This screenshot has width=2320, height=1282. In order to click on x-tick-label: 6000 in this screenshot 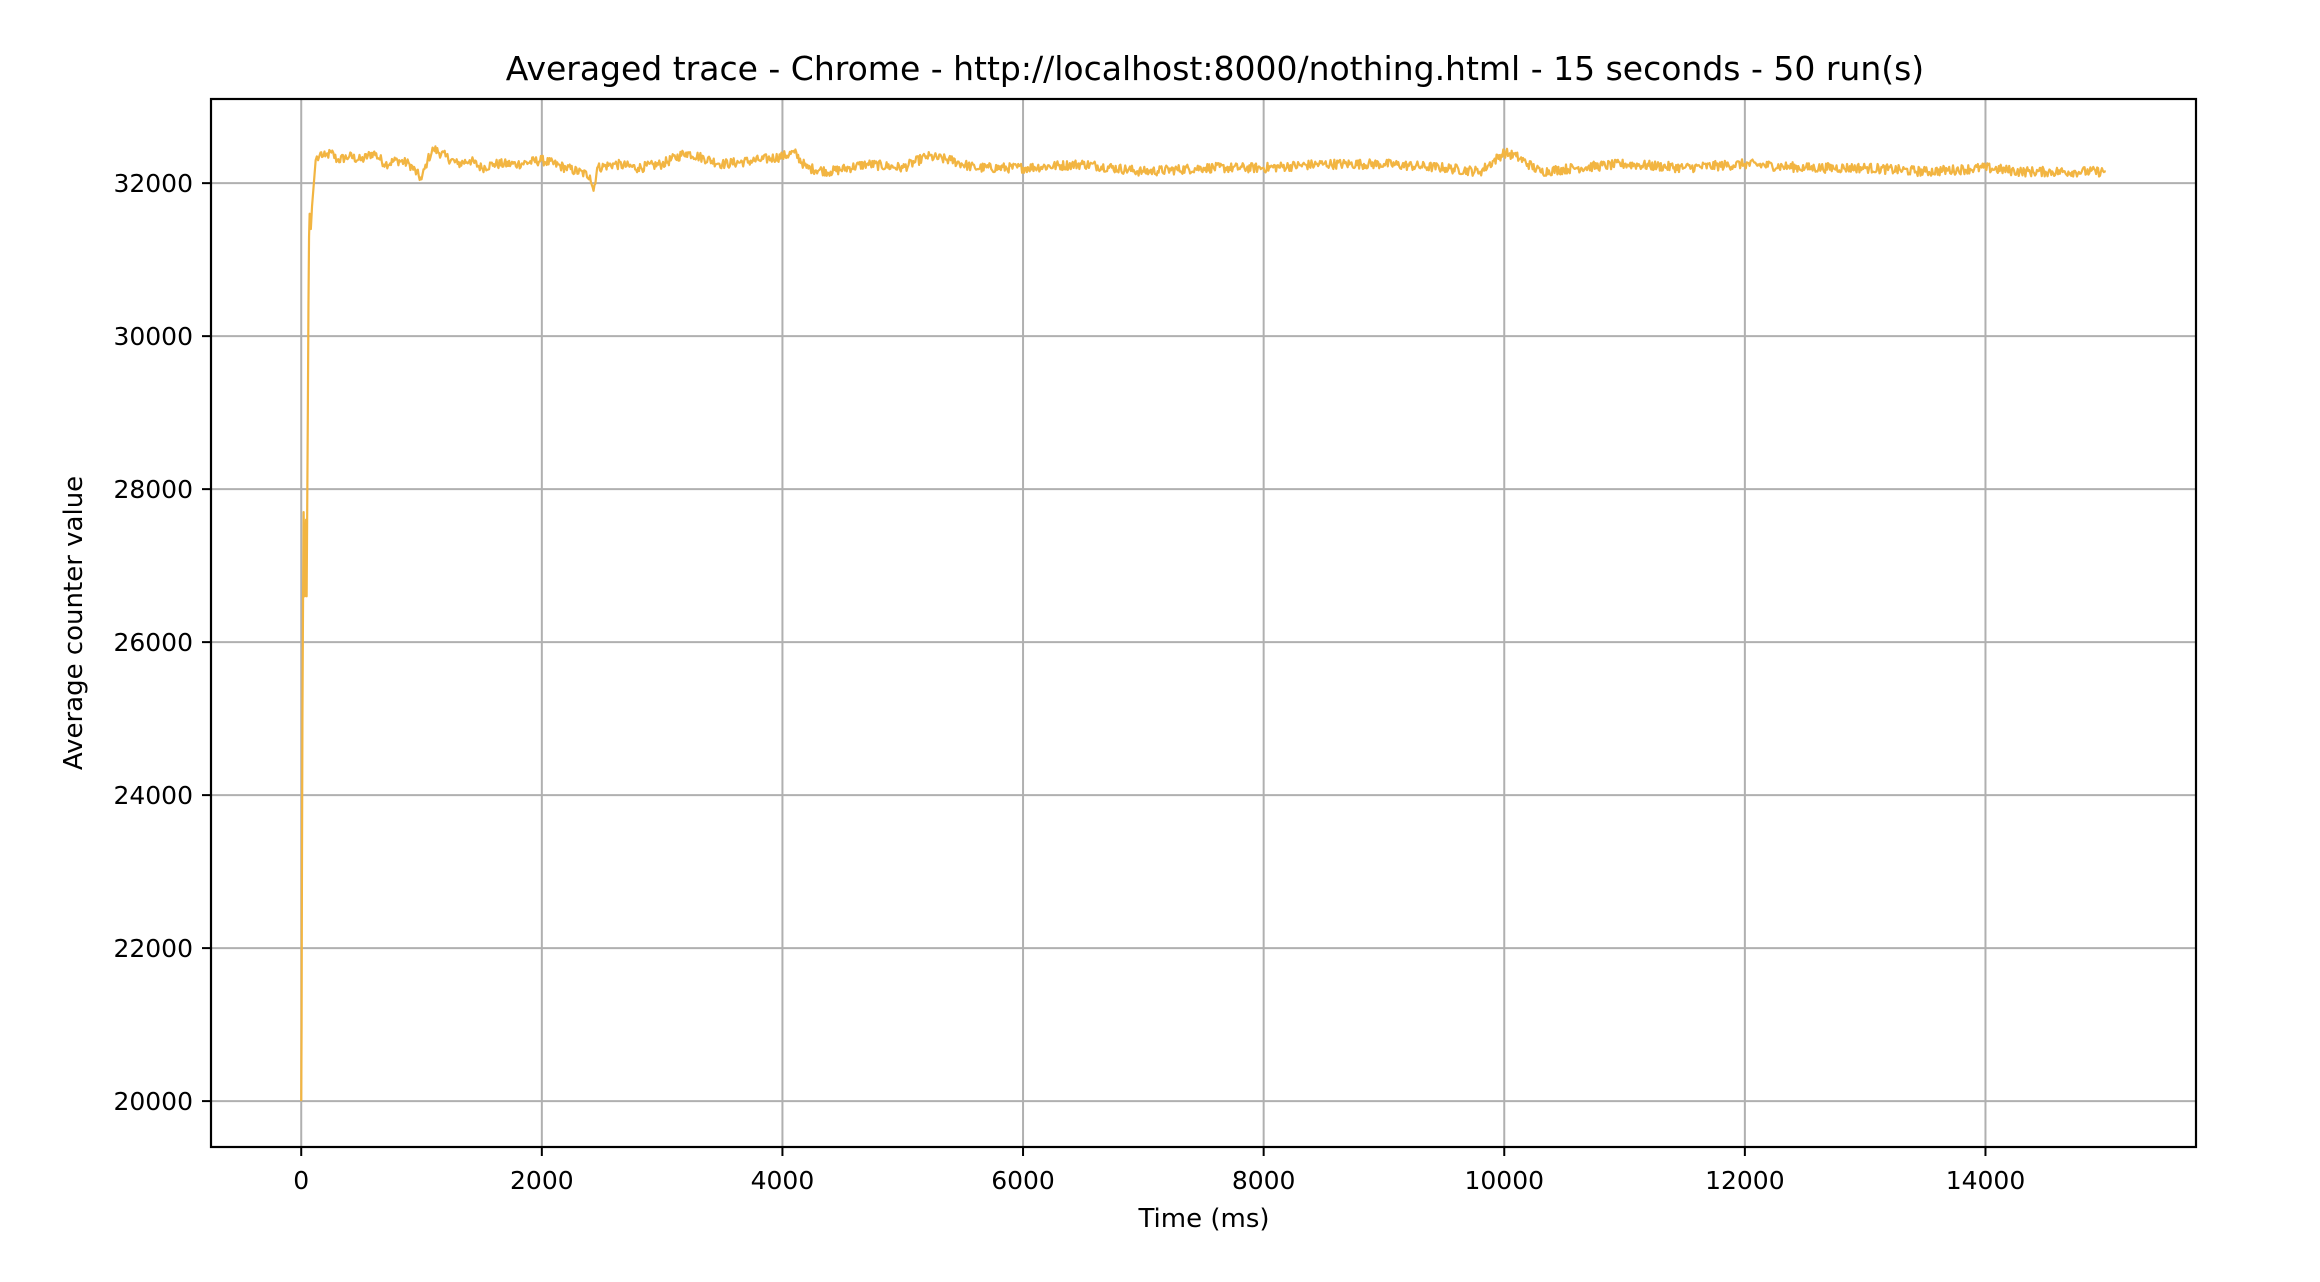, I will do `click(1023, 1180)`.